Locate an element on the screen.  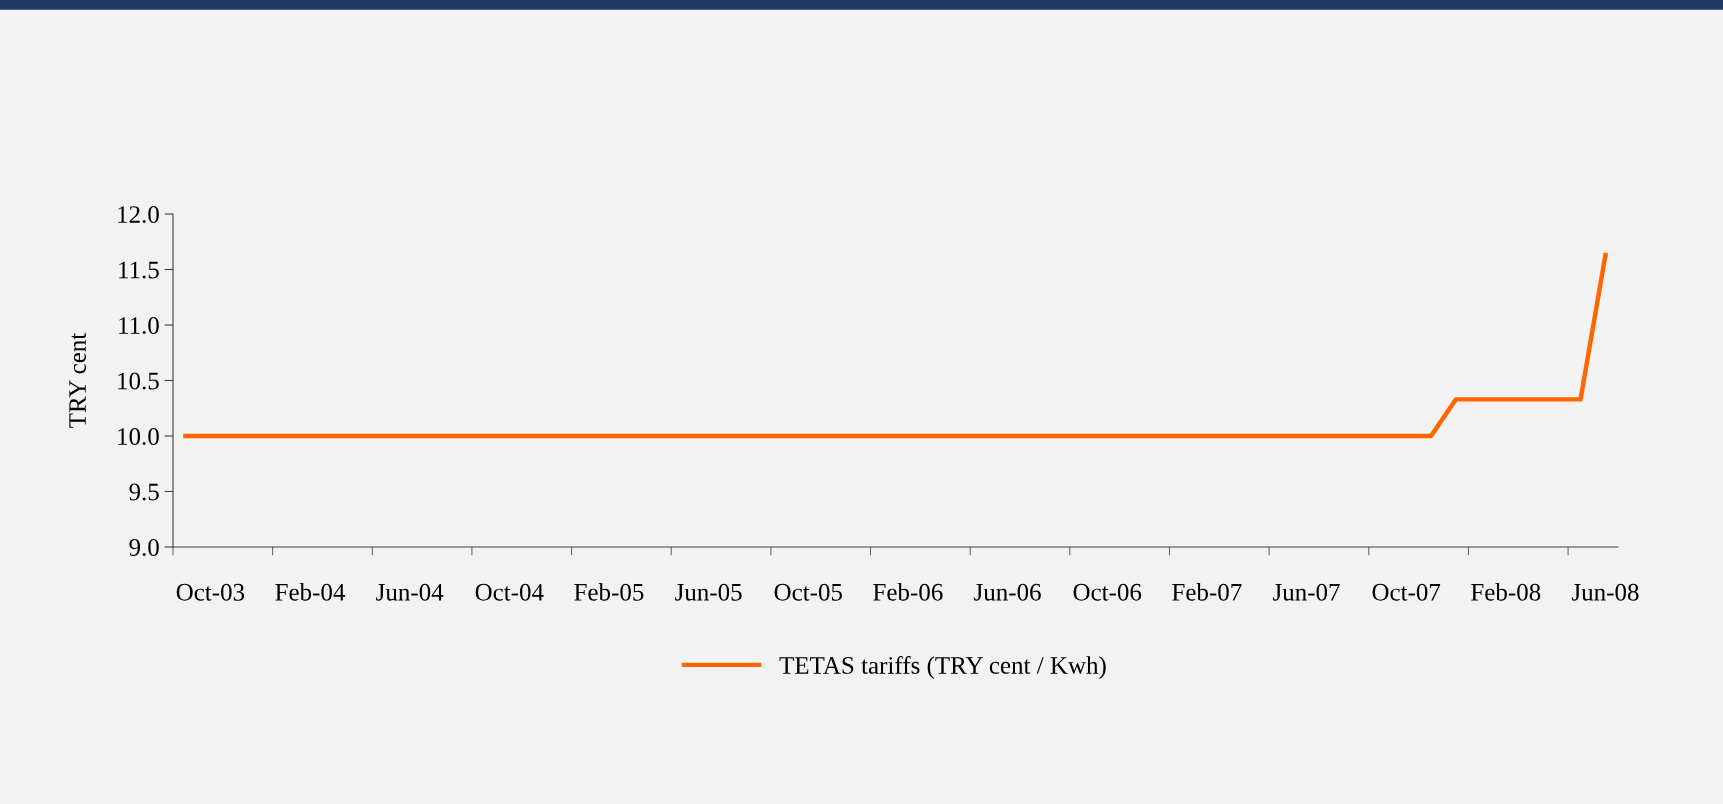
y-tick-label: 9.0 is located at coordinates (144, 547).